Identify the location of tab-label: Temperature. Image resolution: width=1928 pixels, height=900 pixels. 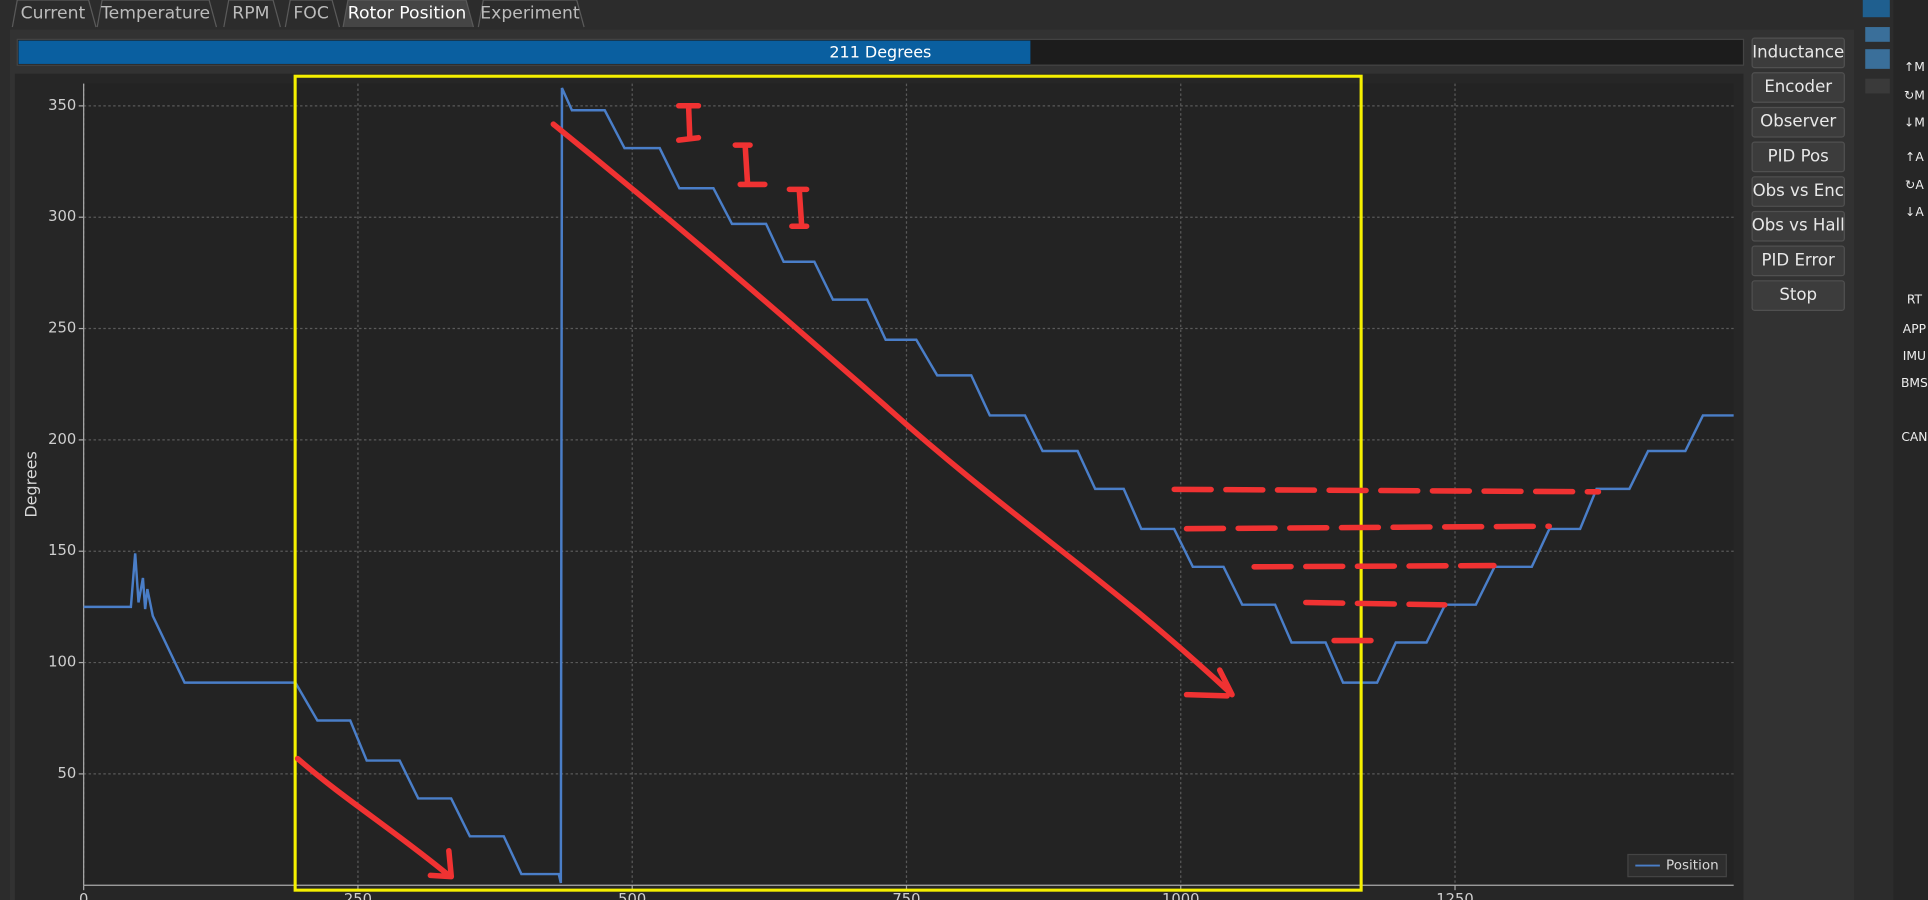
(155, 14).